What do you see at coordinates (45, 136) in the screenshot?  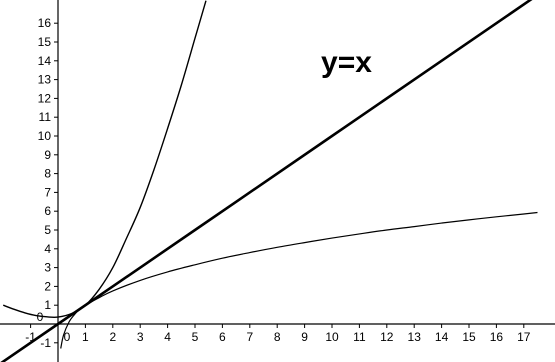 I see `y-tick-label: 10` at bounding box center [45, 136].